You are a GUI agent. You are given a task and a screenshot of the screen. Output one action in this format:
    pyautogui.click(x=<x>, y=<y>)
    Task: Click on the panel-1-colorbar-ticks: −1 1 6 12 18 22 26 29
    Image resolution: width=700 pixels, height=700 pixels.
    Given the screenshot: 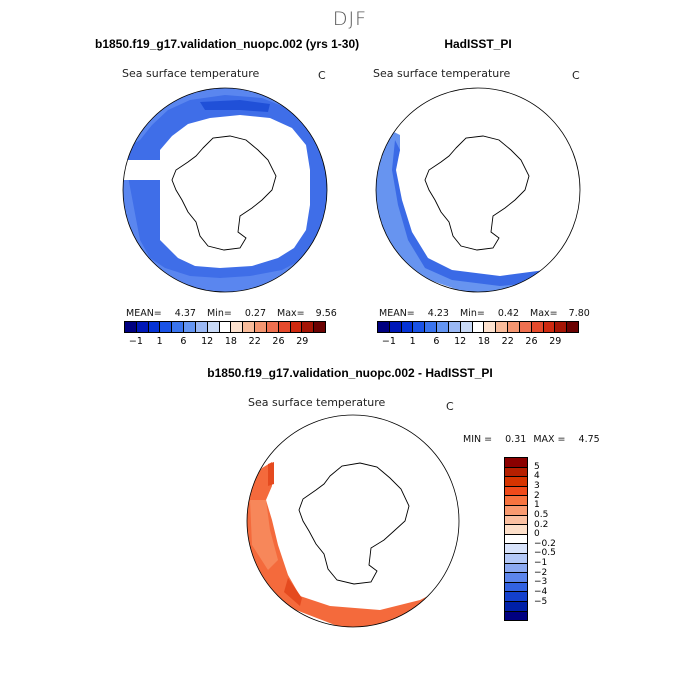 What is the action you would take?
    pyautogui.click(x=225, y=342)
    